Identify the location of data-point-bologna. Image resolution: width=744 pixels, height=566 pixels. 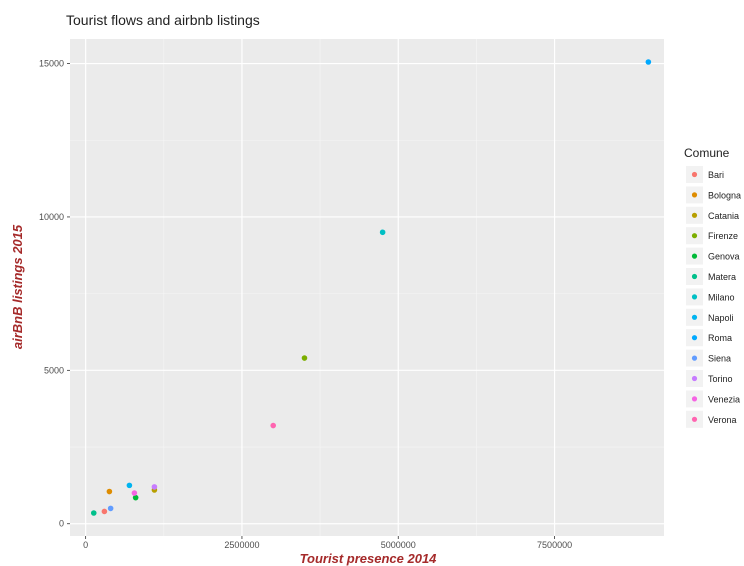
(109, 491).